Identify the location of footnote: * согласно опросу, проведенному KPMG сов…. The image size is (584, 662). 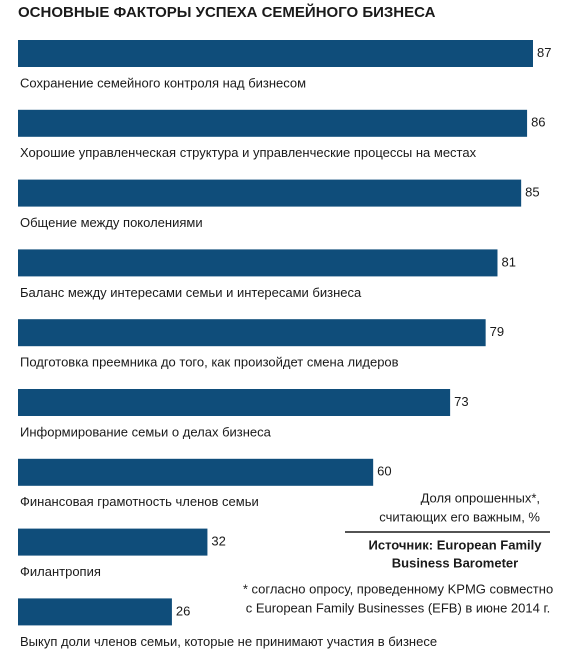
(398, 588).